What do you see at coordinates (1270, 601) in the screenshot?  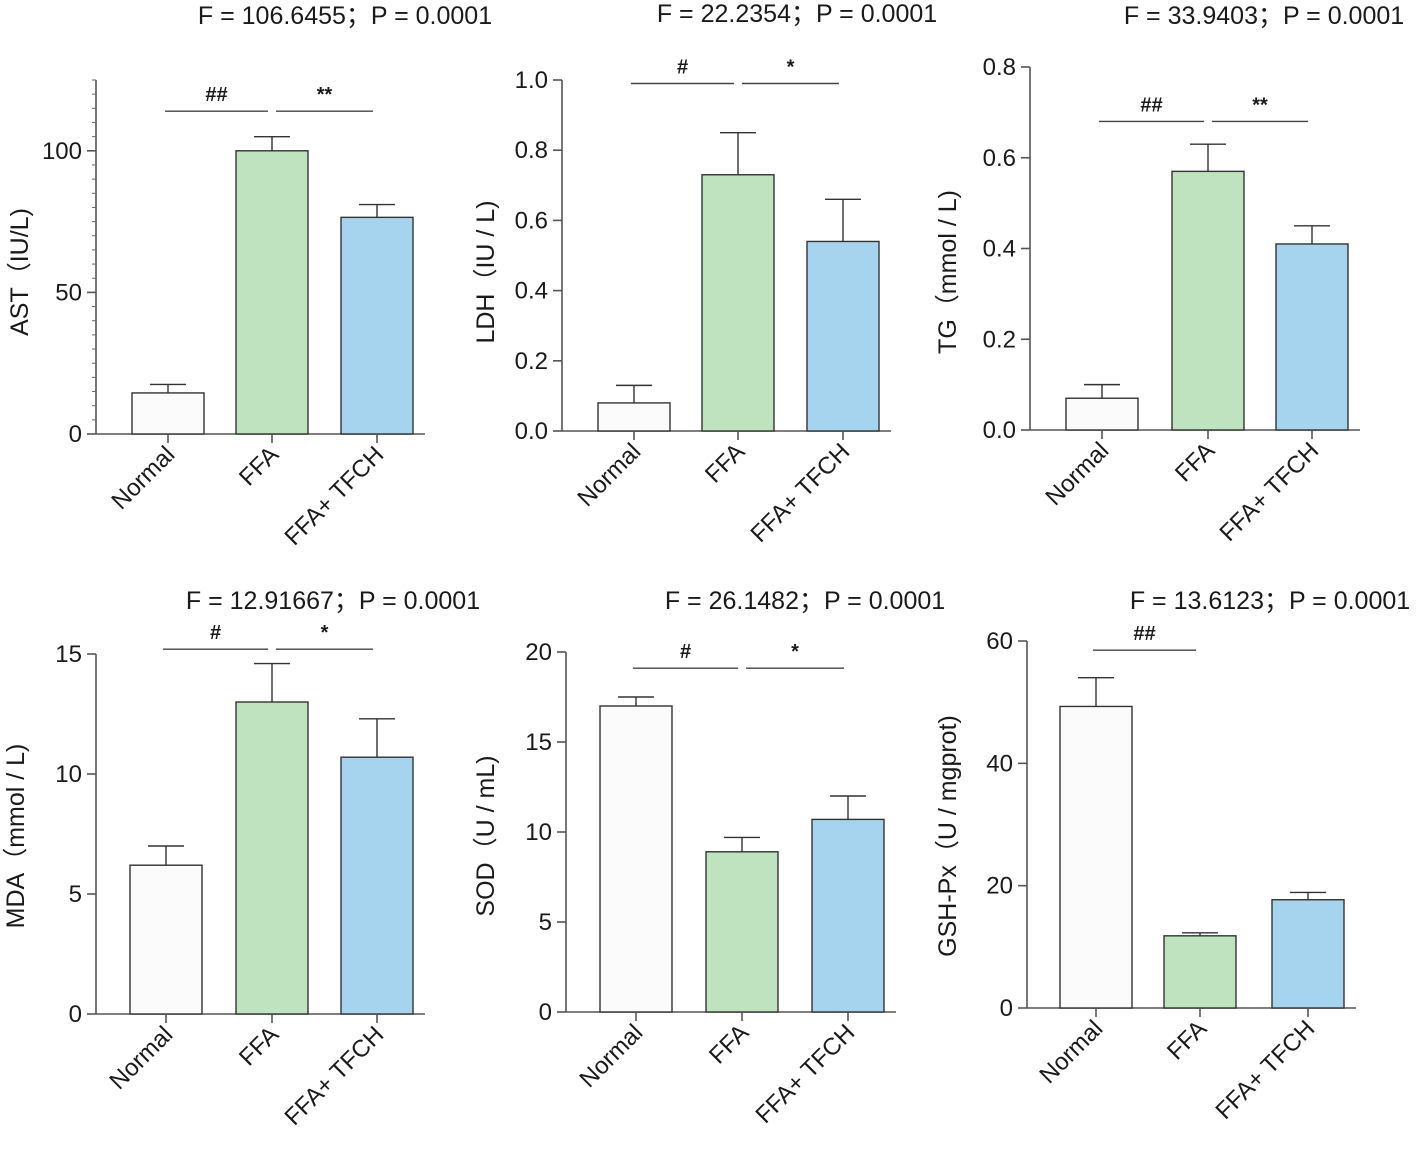 I see `chart-stat-title: F = 13.6123；P = 0.0001` at bounding box center [1270, 601].